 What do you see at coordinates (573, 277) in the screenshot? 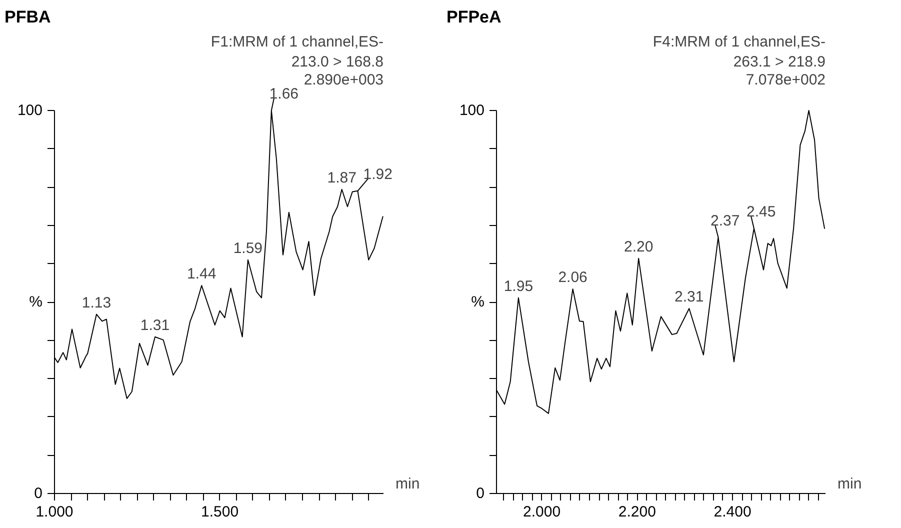
I see `annotation: 2.06` at bounding box center [573, 277].